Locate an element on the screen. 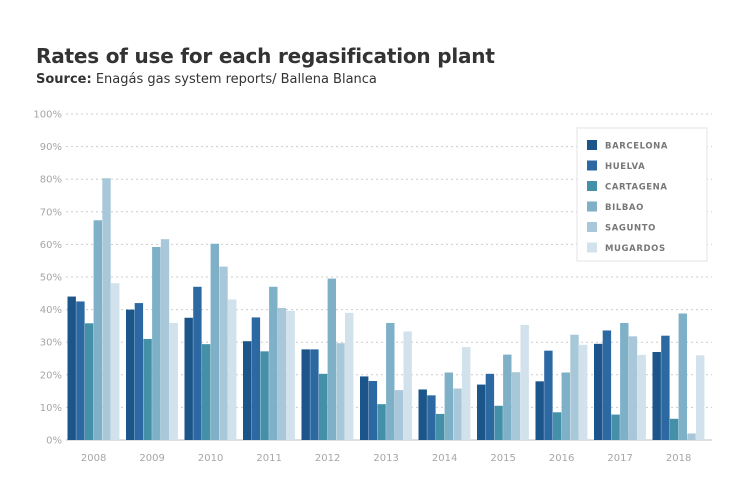 This screenshot has width=746, height=497. bar-huelva-2011 is located at coordinates (256, 378).